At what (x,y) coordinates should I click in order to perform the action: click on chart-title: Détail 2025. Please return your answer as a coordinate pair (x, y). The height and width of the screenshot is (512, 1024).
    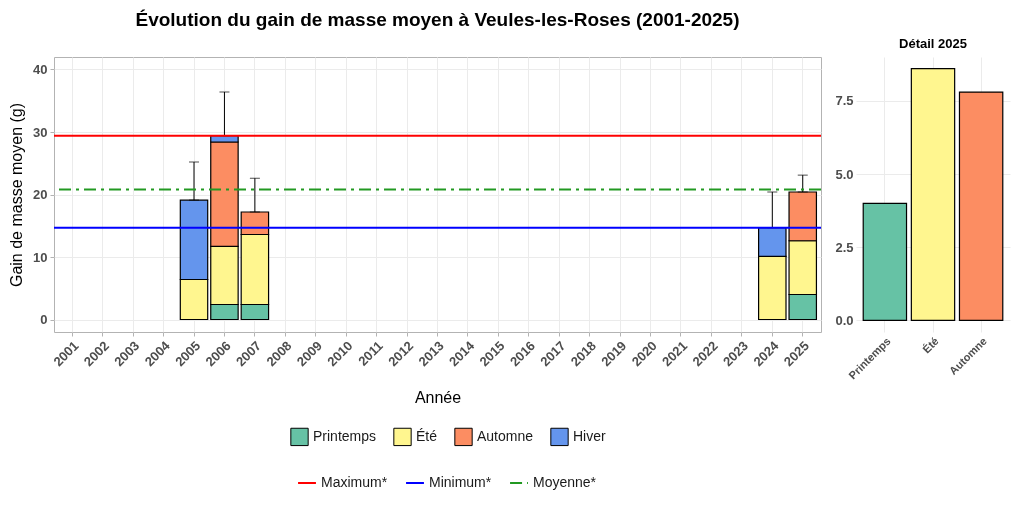
    Looking at the image, I should click on (933, 43).